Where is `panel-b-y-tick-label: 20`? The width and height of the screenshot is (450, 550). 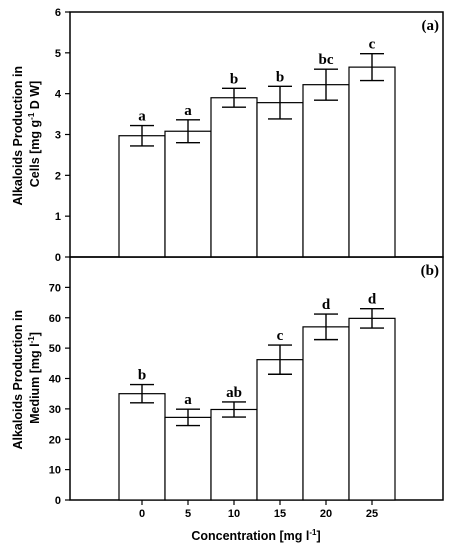 panel-b-y-tick-label: 20 is located at coordinates (55, 440).